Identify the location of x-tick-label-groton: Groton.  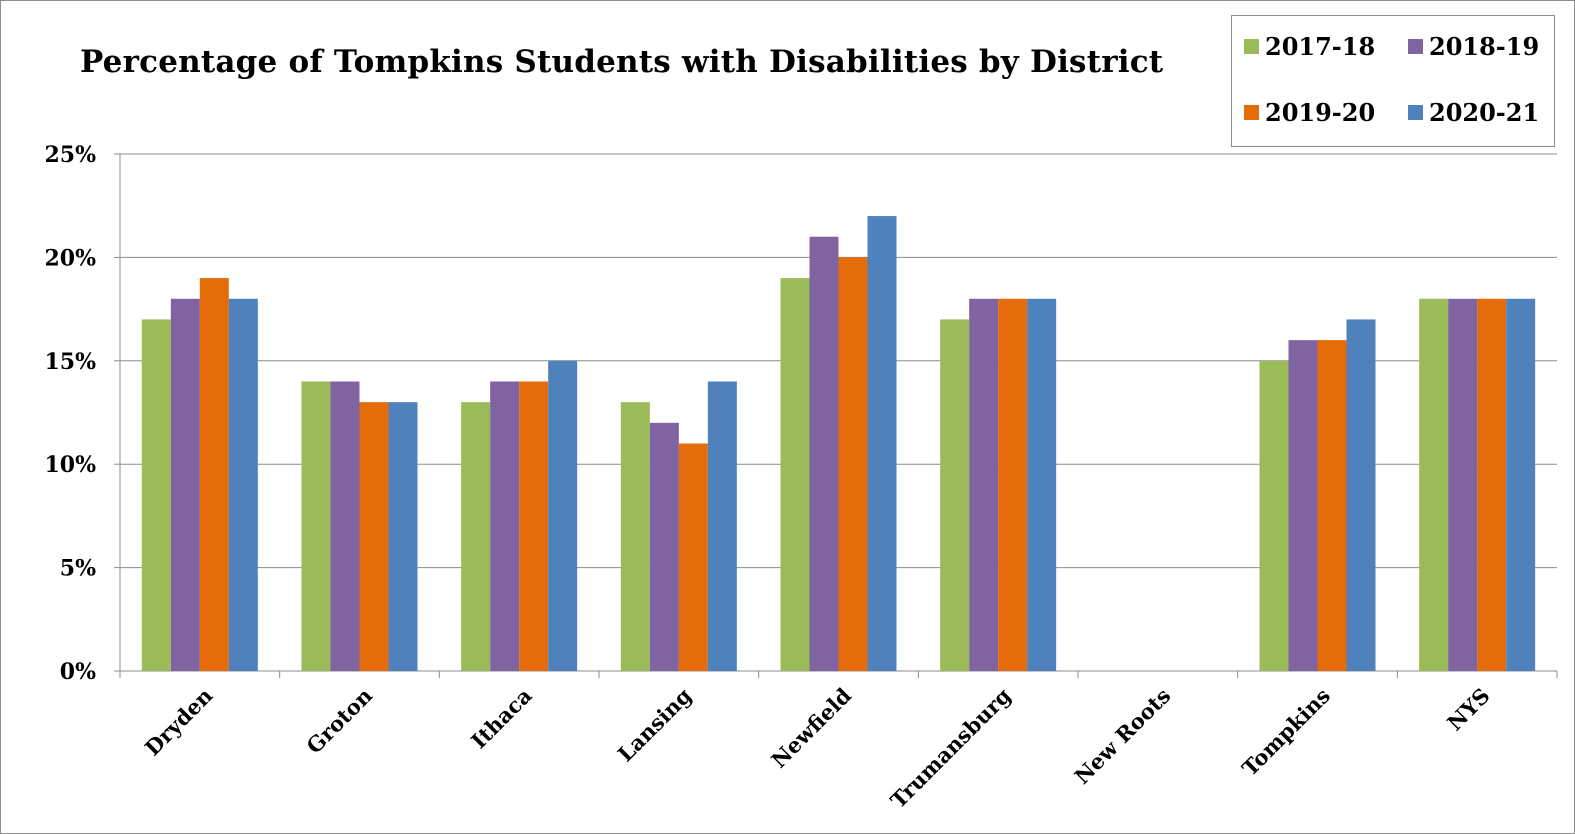
(339, 721).